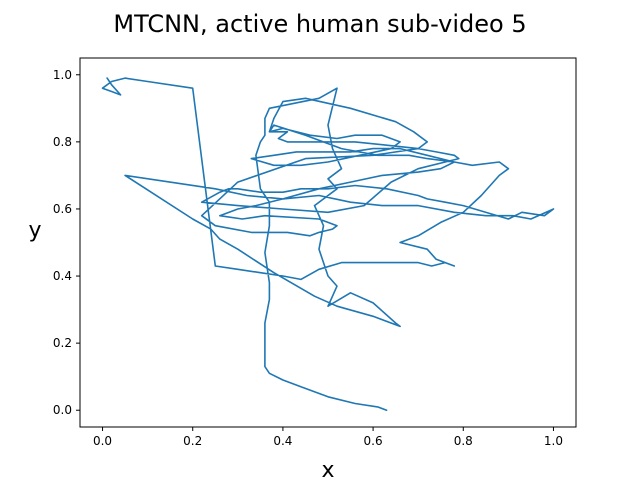  What do you see at coordinates (66, 242) in the screenshot?
I see `y-axis: 0.0 0.2 0.4 0.6 0.8 1.0` at bounding box center [66, 242].